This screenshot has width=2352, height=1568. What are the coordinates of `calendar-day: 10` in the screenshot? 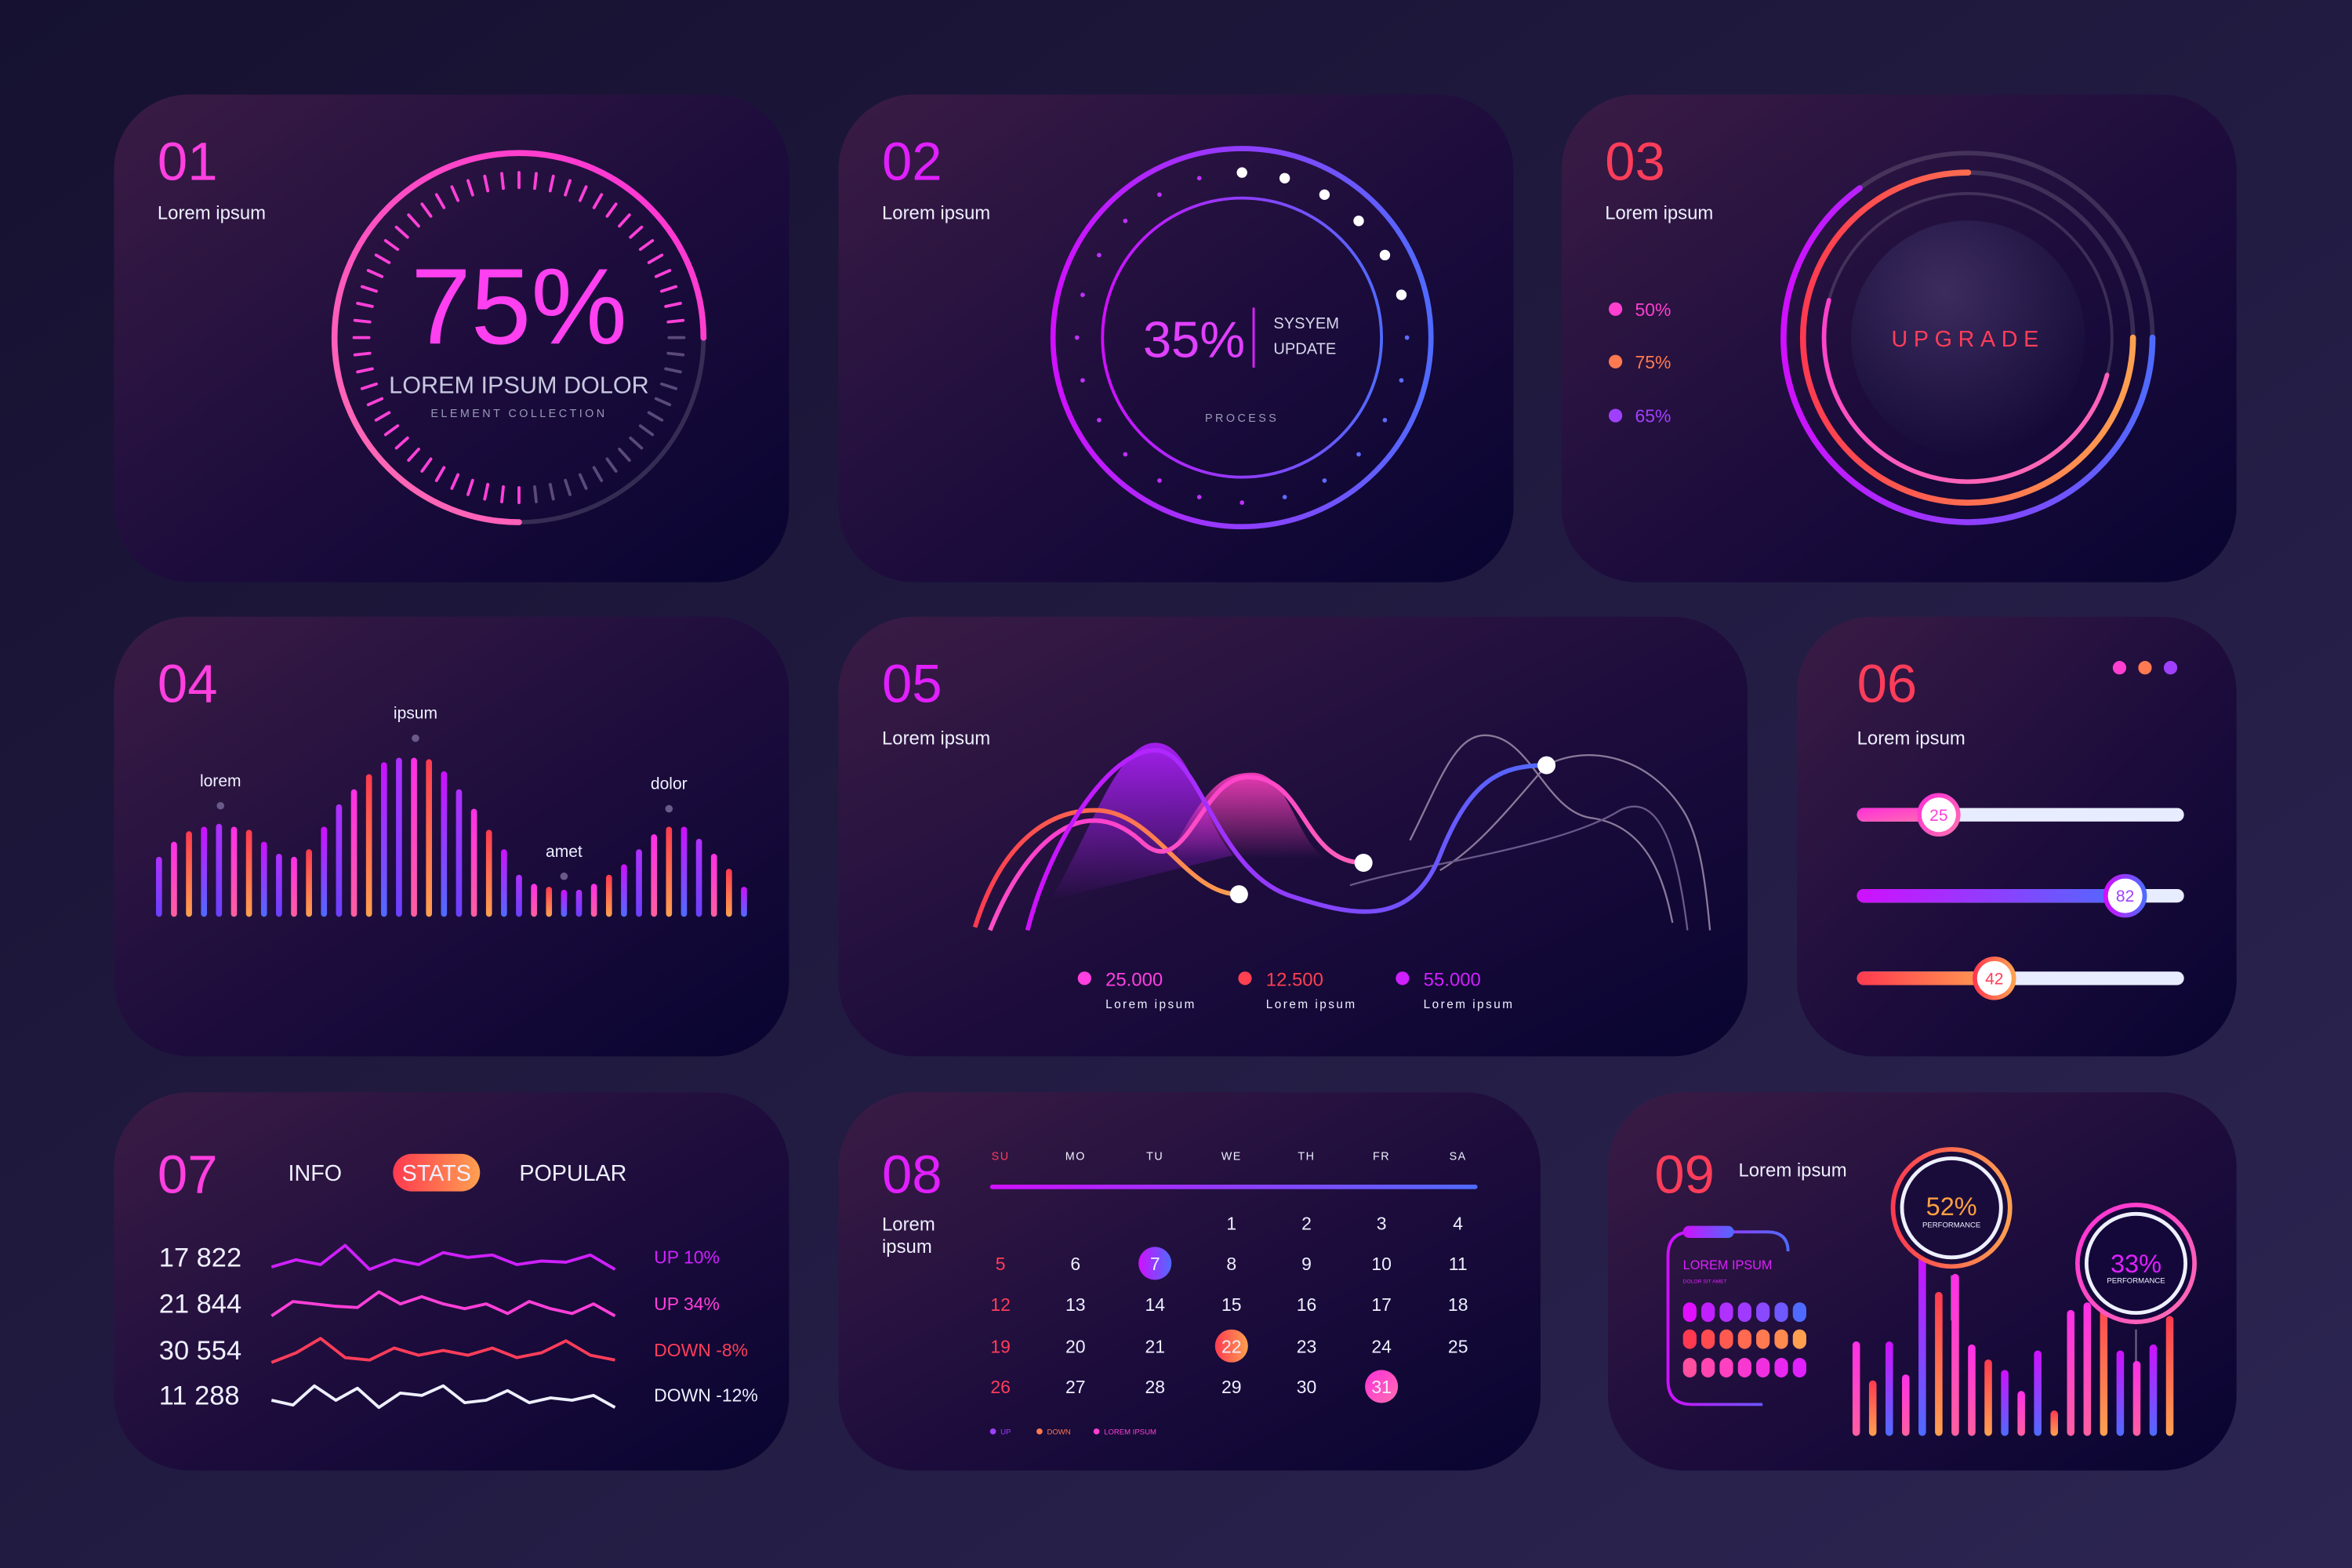 It's located at (1381, 1264).